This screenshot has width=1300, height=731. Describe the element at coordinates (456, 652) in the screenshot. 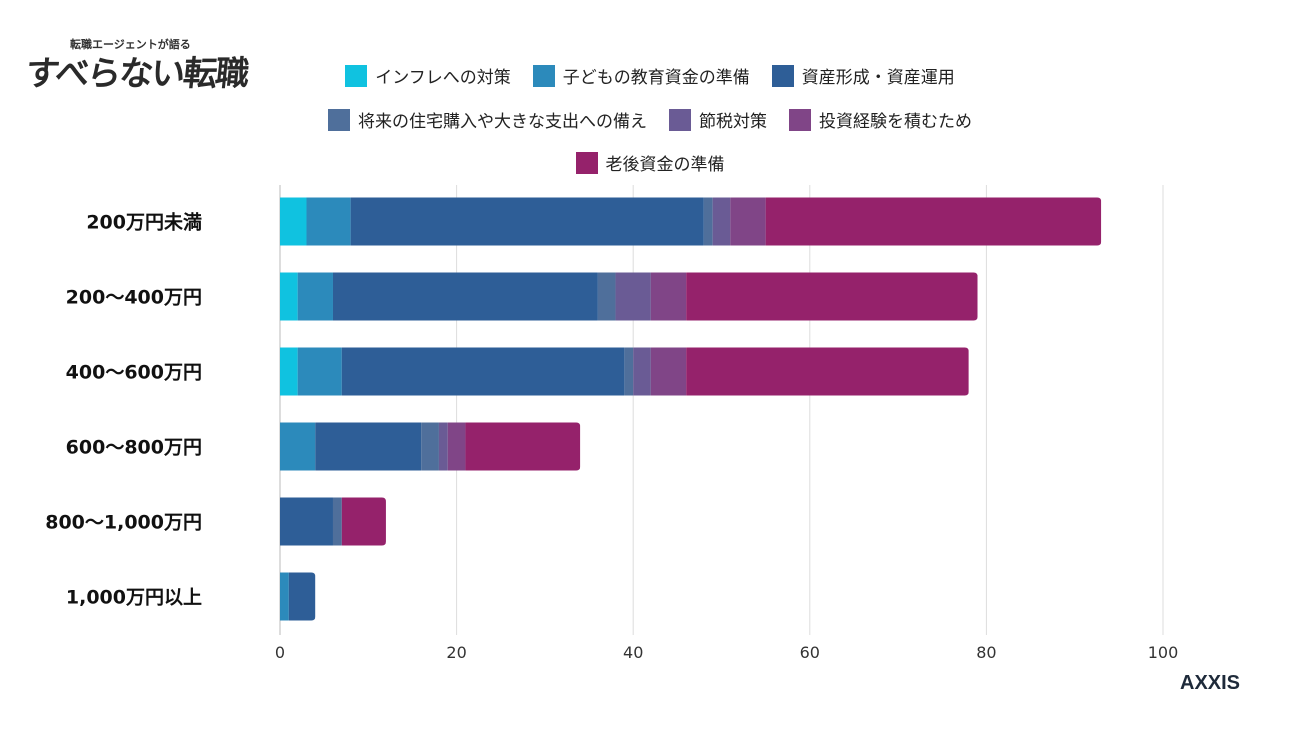

I see `x-tick-label: 20` at that location.